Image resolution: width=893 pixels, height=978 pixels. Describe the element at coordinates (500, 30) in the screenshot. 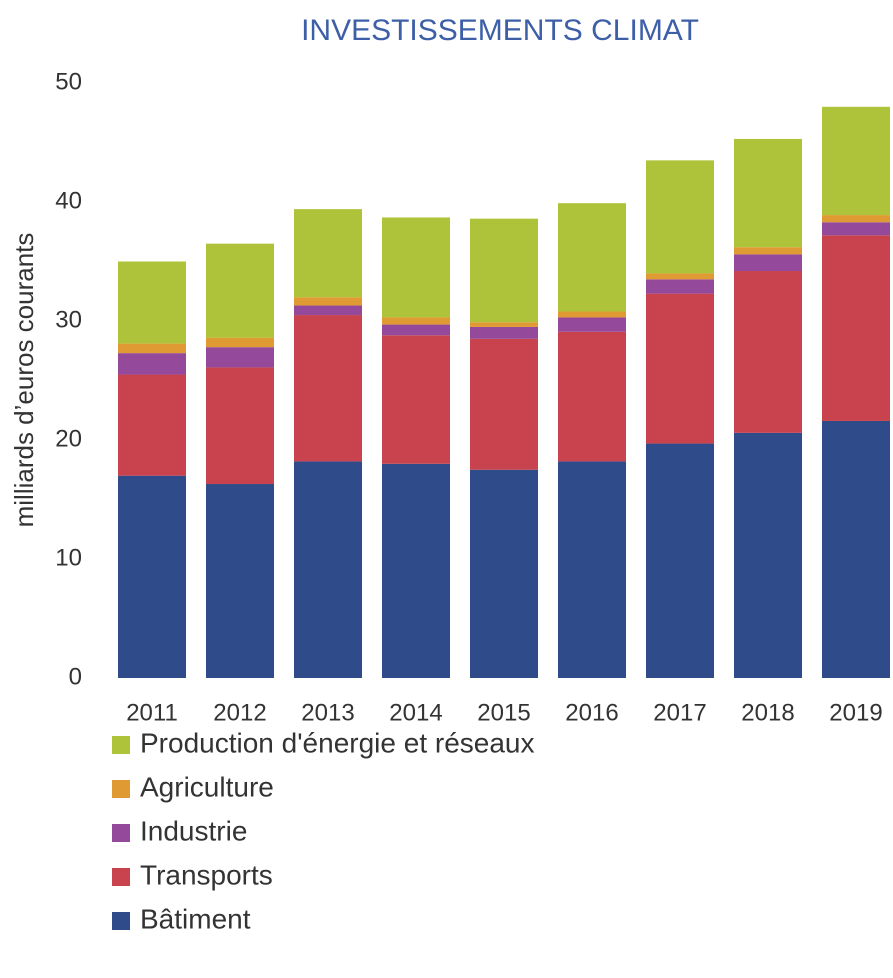

I see `chart-title: INVESTISSEMENTS CLIMAT` at that location.